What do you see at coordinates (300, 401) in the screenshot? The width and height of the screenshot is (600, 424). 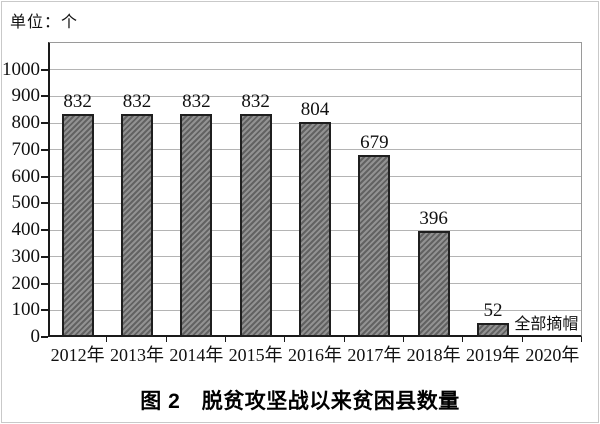 I see `figure-caption: 图 2 脱贫攻坚战以来贫困县数量` at bounding box center [300, 401].